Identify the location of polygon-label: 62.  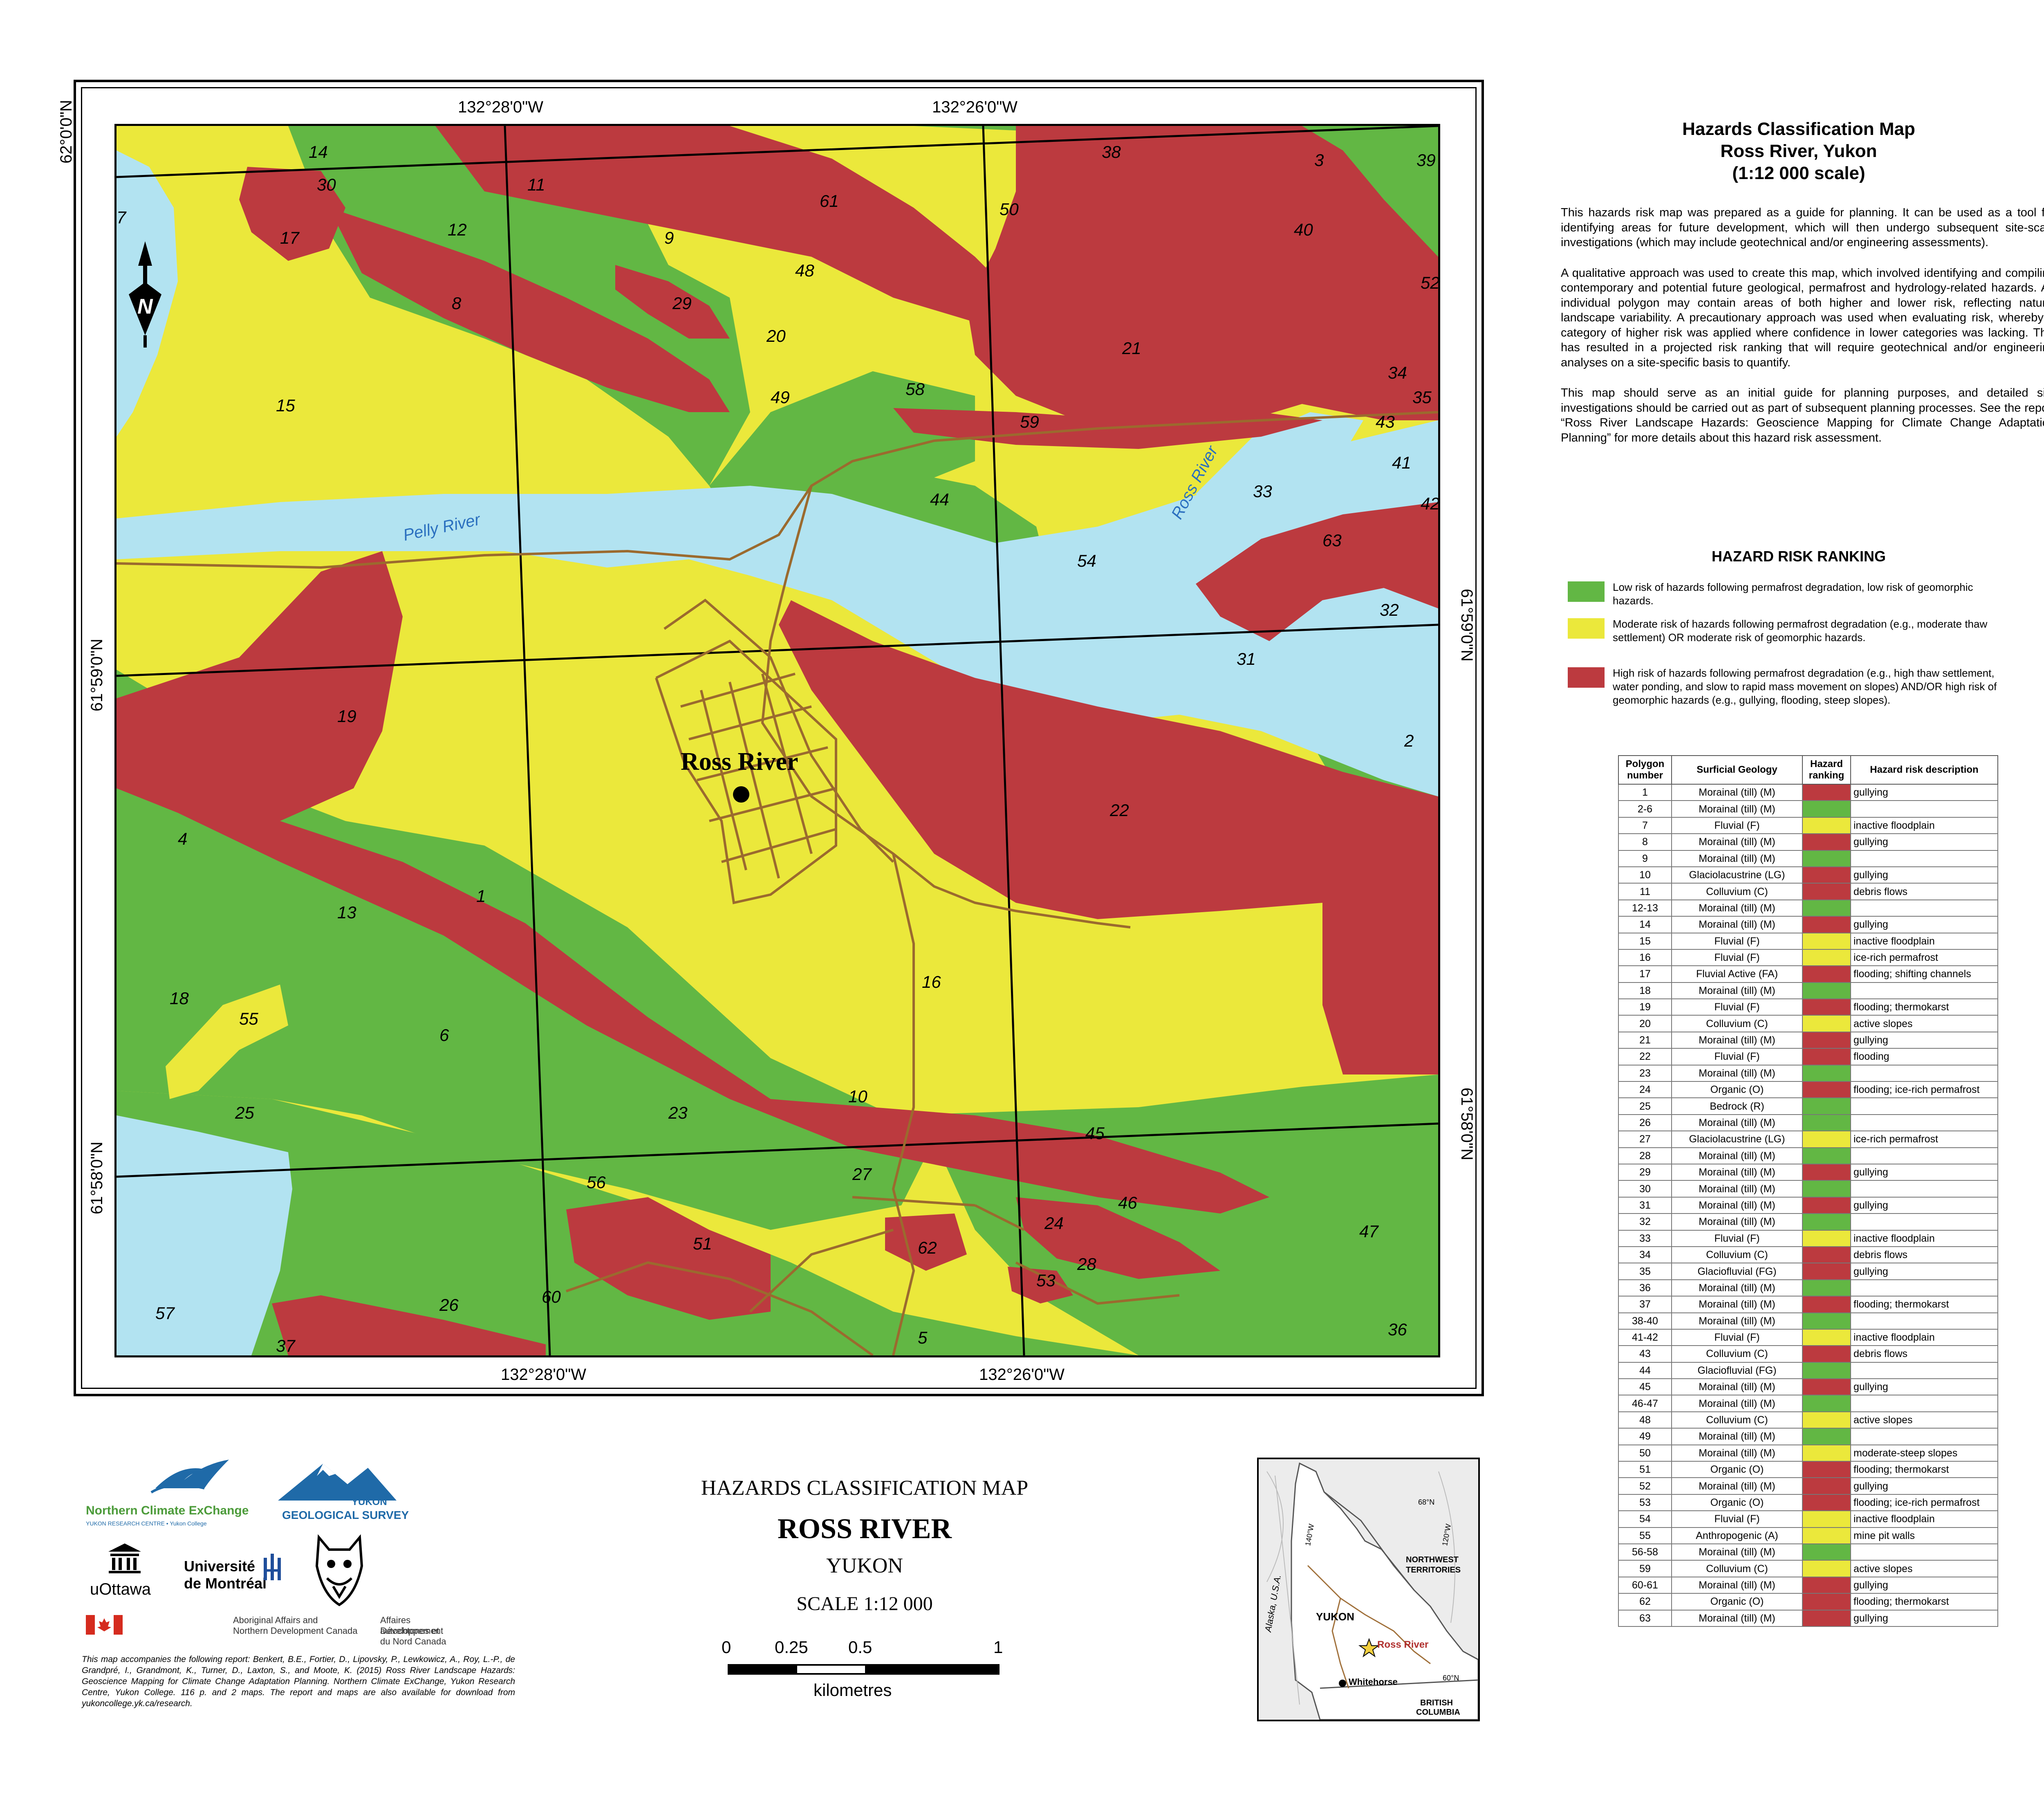
(927, 1248).